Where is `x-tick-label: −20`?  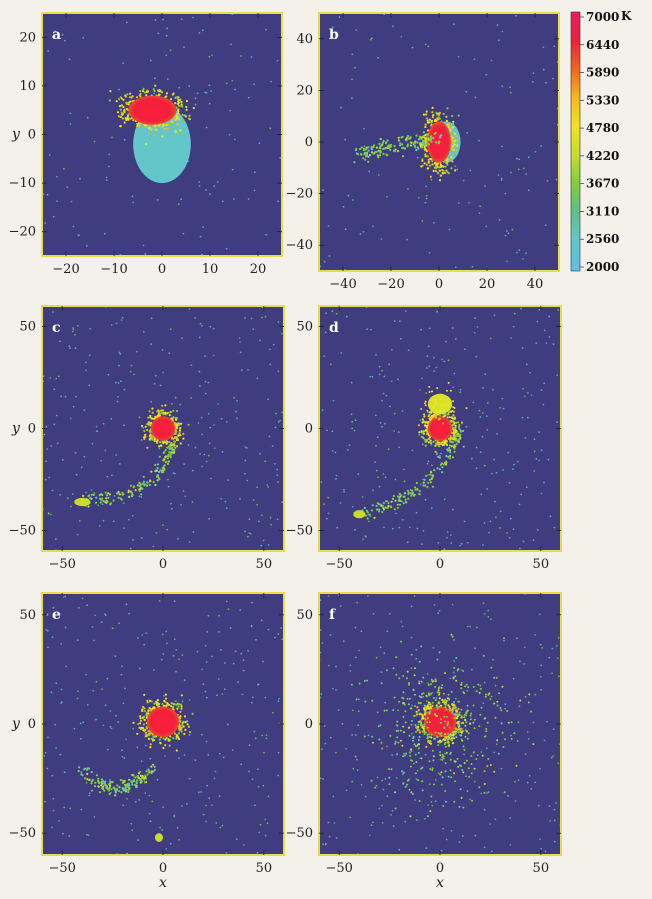
x-tick-label: −20 is located at coordinates (390, 284).